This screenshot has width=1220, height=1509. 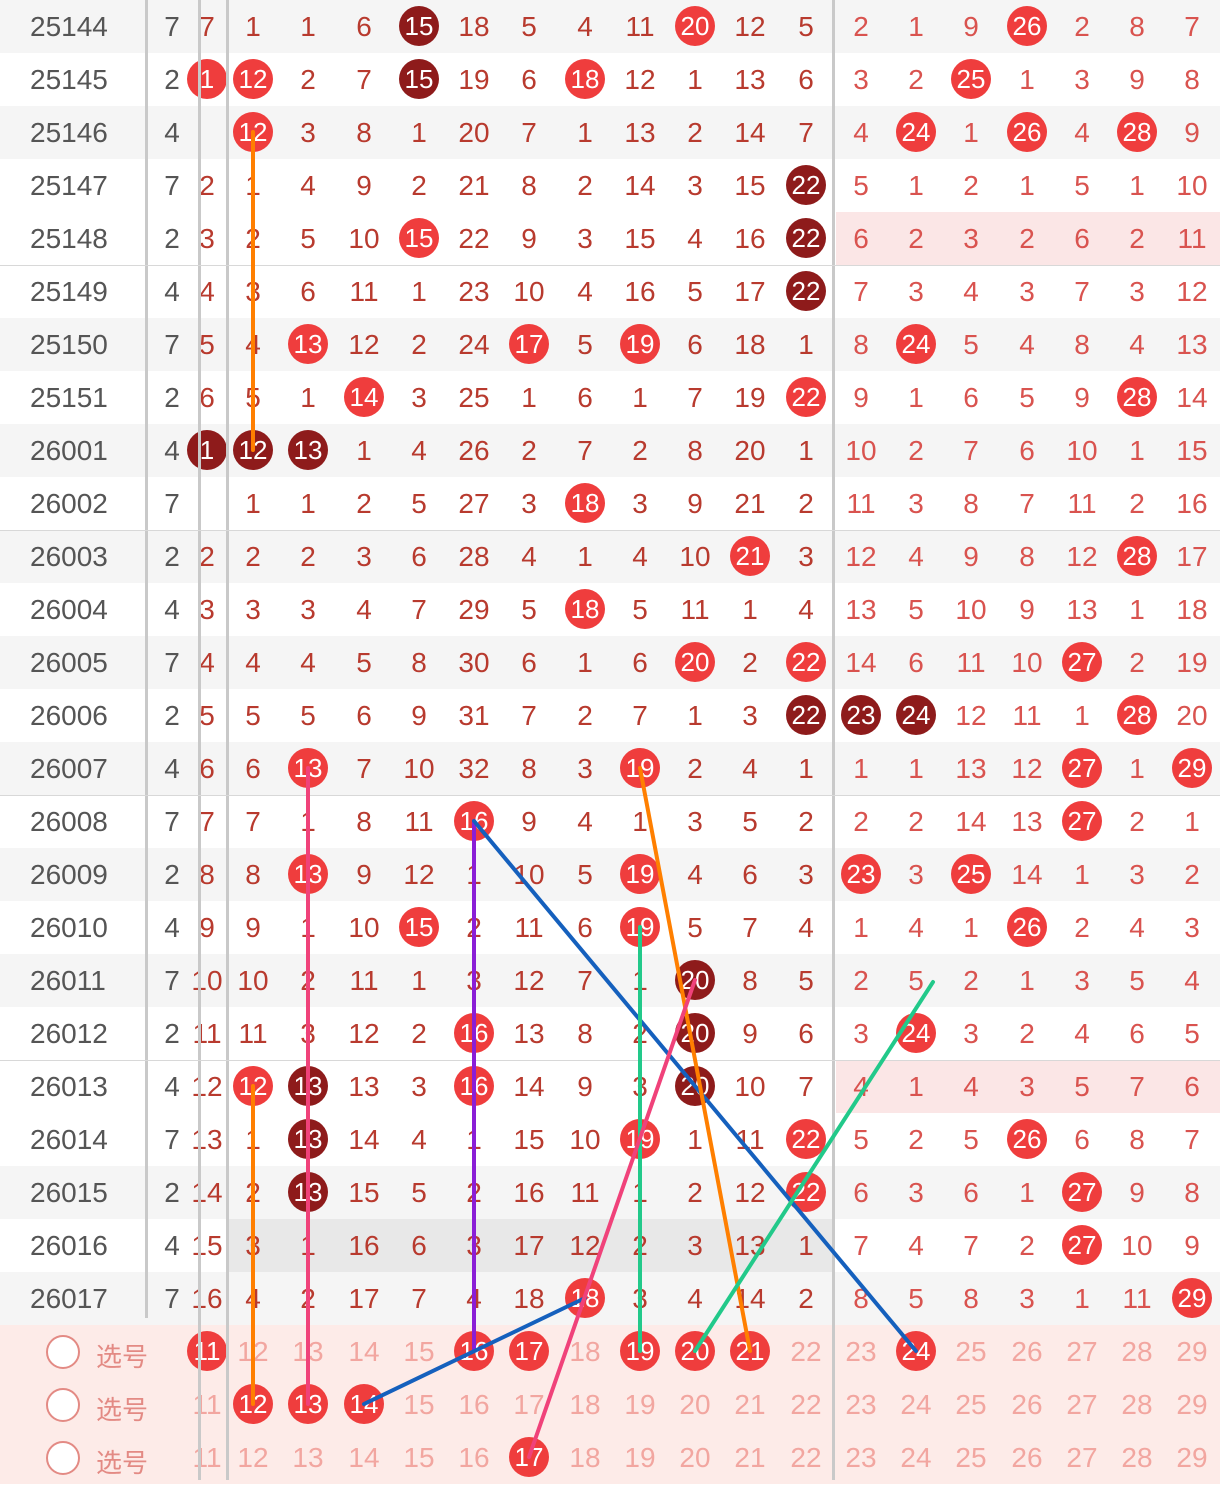 I want to click on omission-cell: 24, so click(x=474, y=344).